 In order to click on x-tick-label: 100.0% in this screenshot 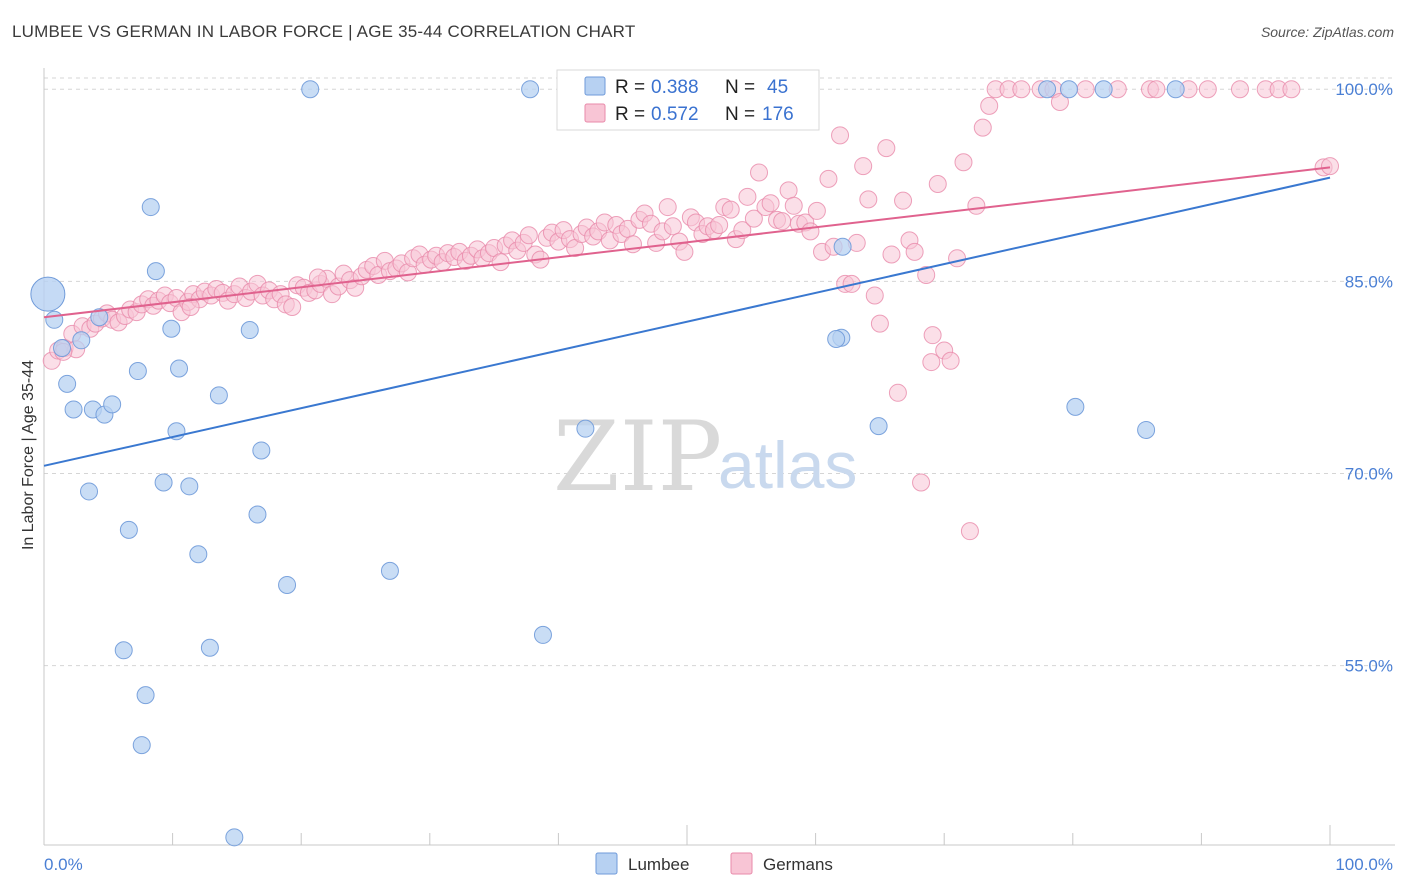, I will do `click(1364, 864)`.